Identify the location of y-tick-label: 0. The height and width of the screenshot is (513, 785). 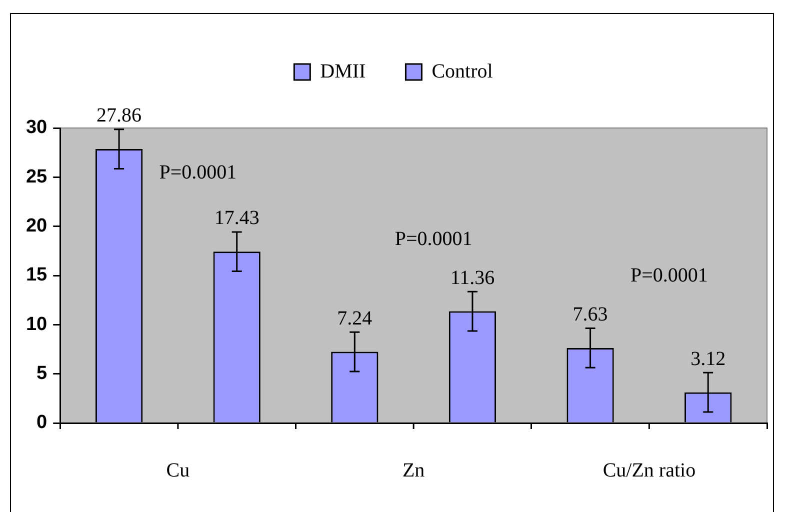
(42, 423).